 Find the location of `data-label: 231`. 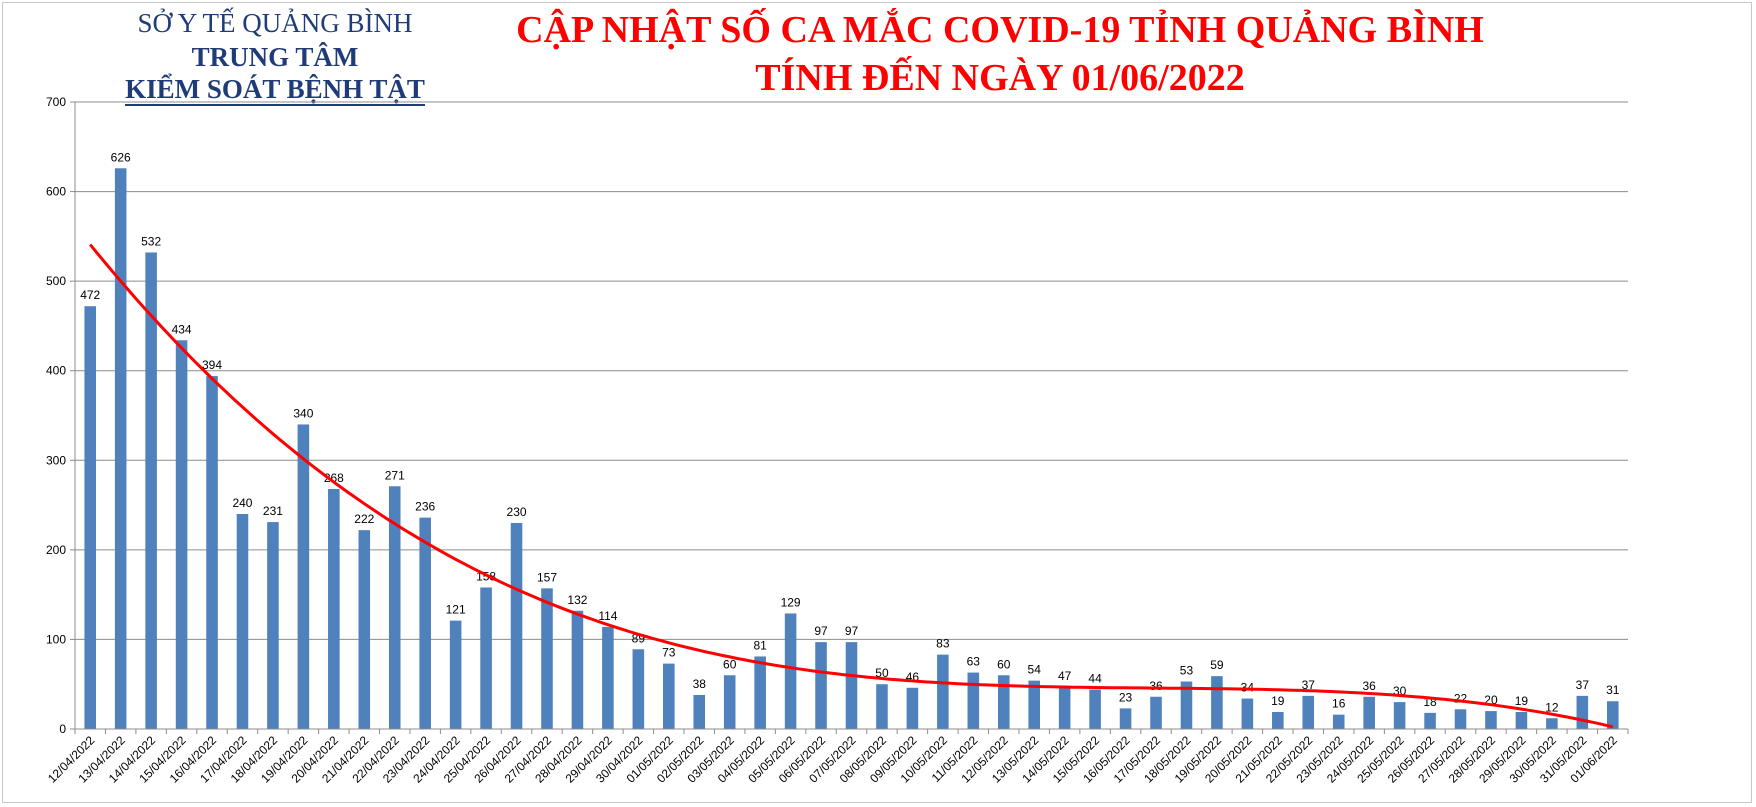

data-label: 231 is located at coordinates (273, 511).